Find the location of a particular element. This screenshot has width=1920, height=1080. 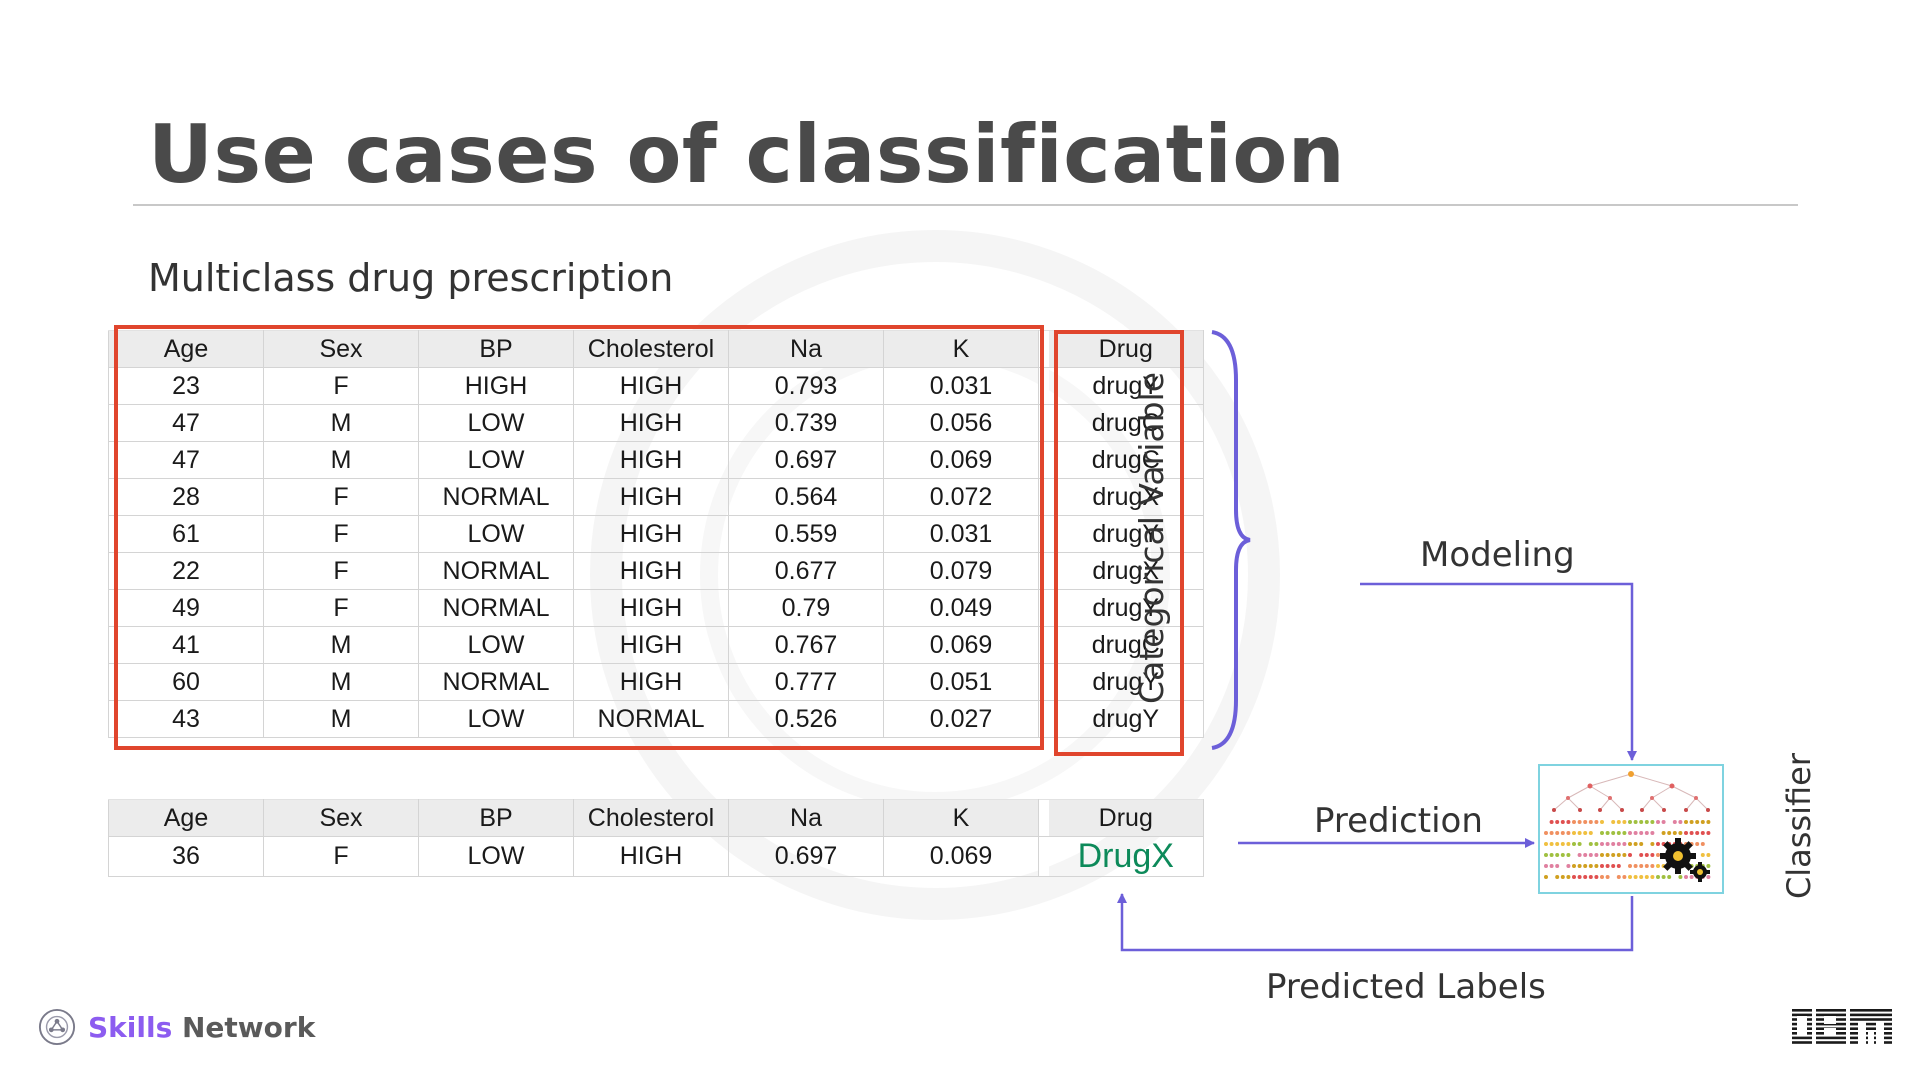

cell-cholesterol: NORMAL is located at coordinates (651, 719).